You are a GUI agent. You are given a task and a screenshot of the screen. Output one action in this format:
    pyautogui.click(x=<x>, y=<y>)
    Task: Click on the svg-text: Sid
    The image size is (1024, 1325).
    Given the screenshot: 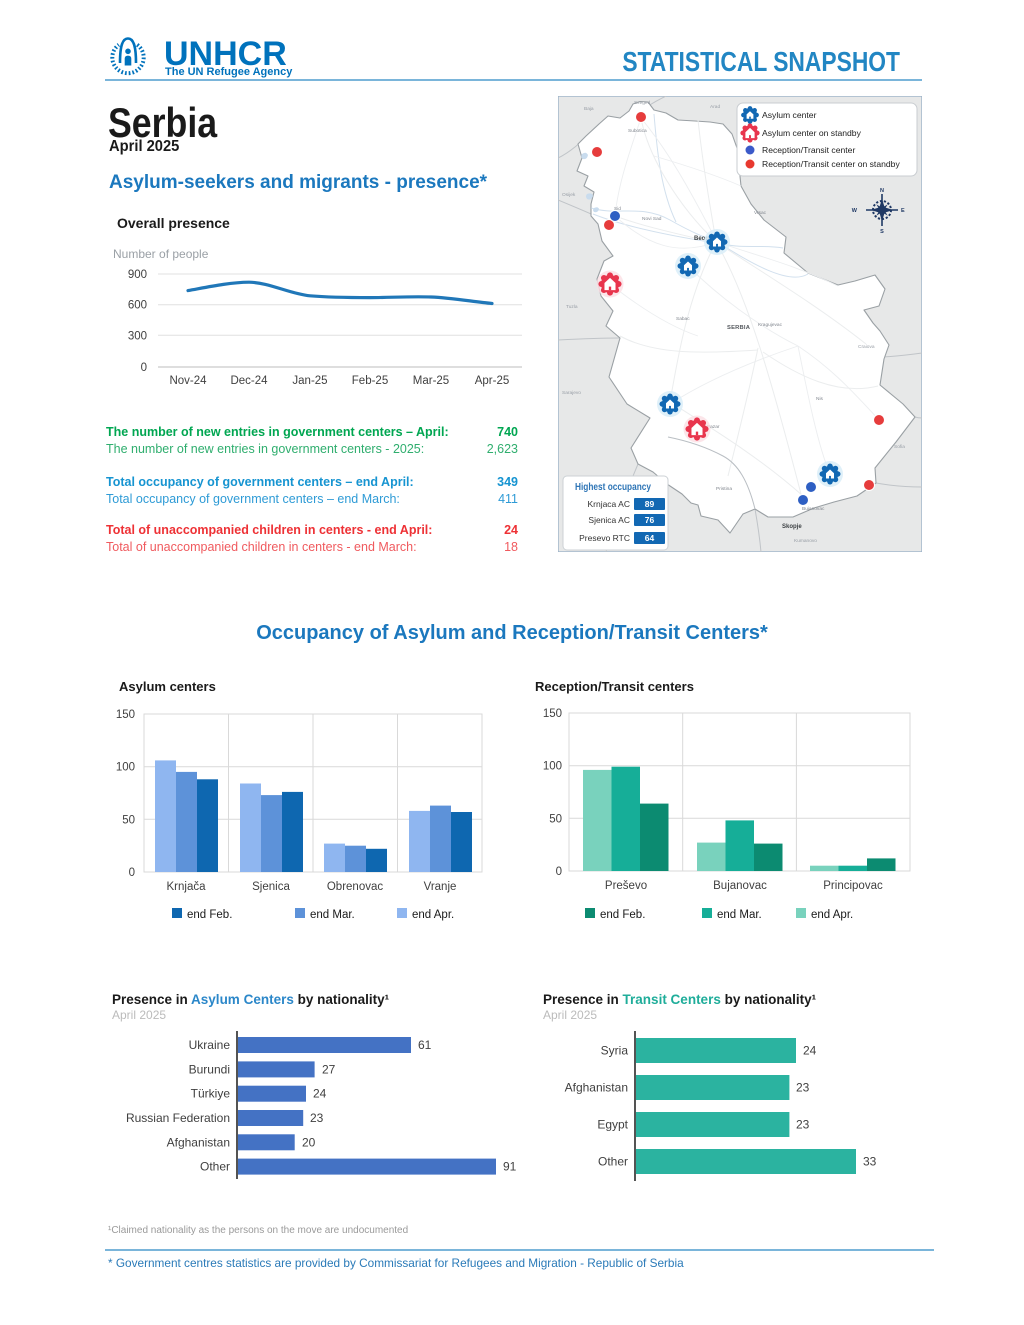 What is the action you would take?
    pyautogui.click(x=617, y=209)
    